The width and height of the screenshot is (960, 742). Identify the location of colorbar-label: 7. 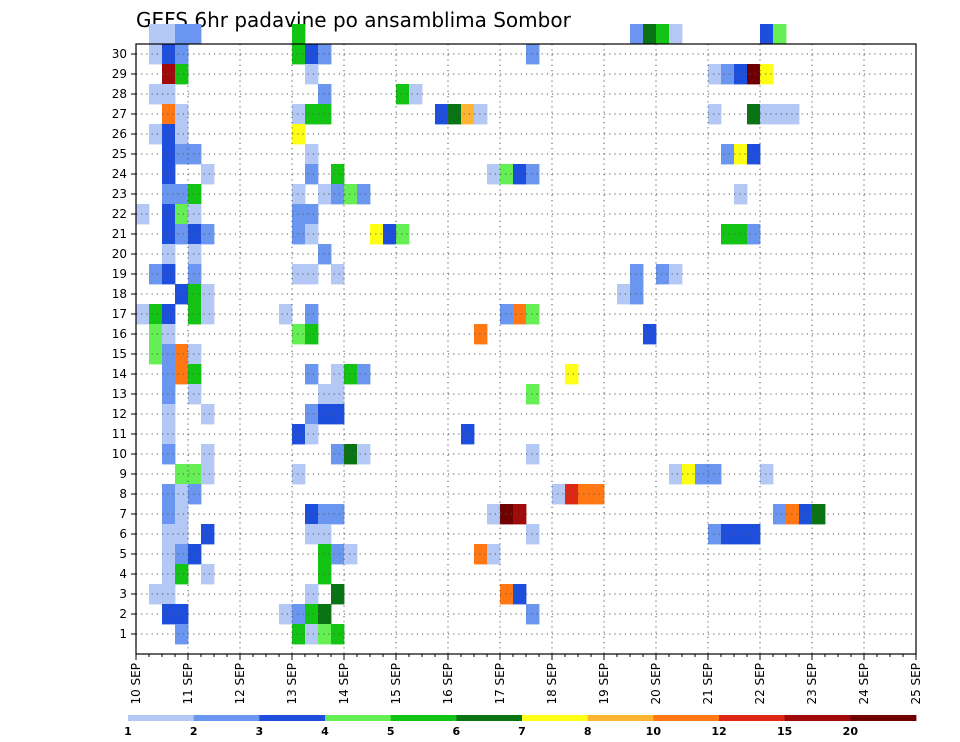
(522, 731).